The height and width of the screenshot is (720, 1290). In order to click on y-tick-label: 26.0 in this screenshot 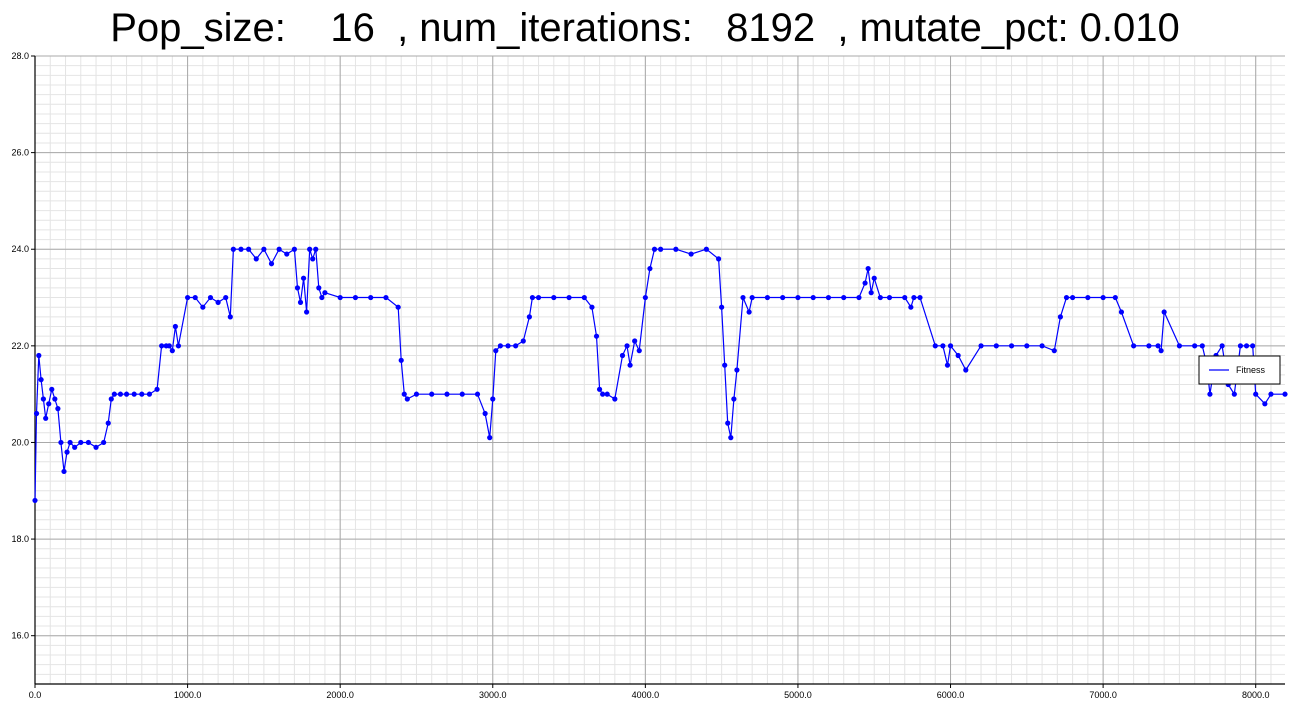, I will do `click(20, 153)`.